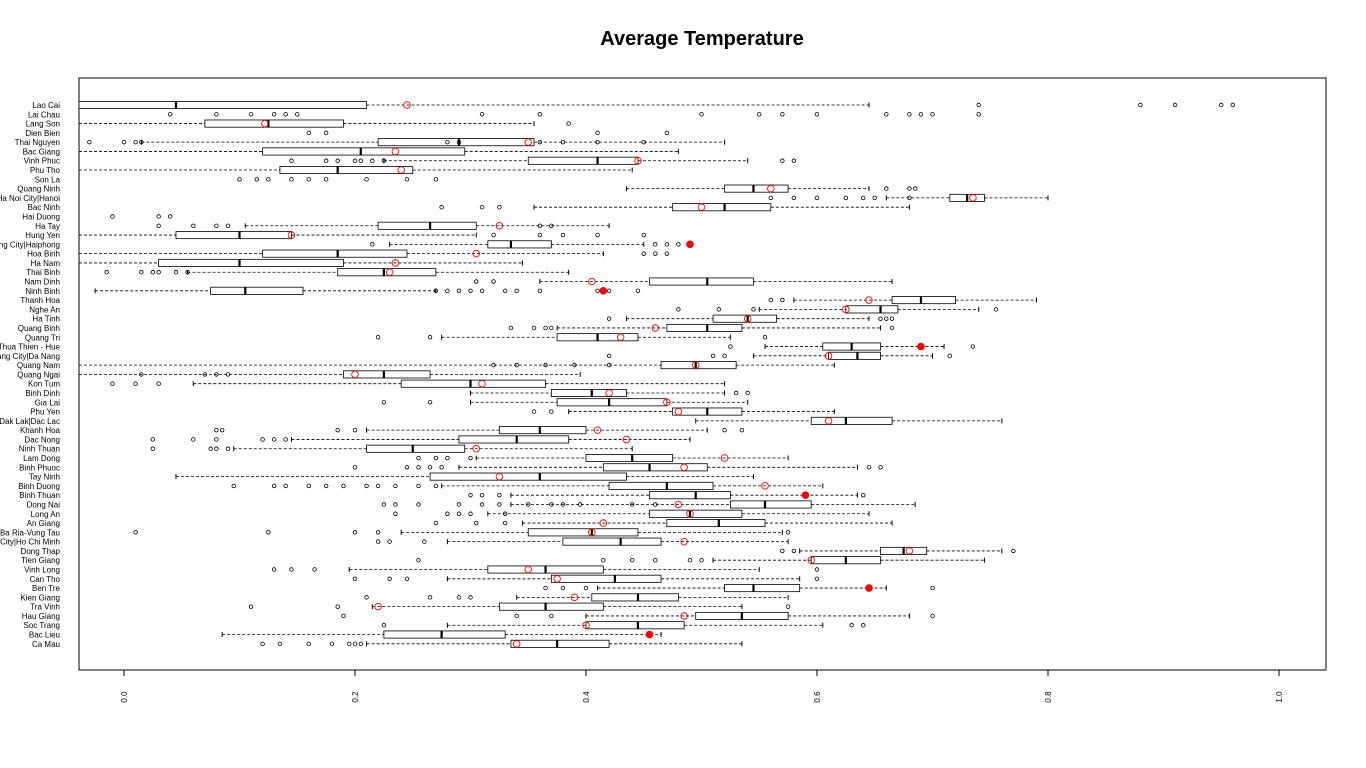 The image size is (1366, 768). What do you see at coordinates (333, 291) in the screenshot?
I see `box-ninh-binh: Ninh Binh` at bounding box center [333, 291].